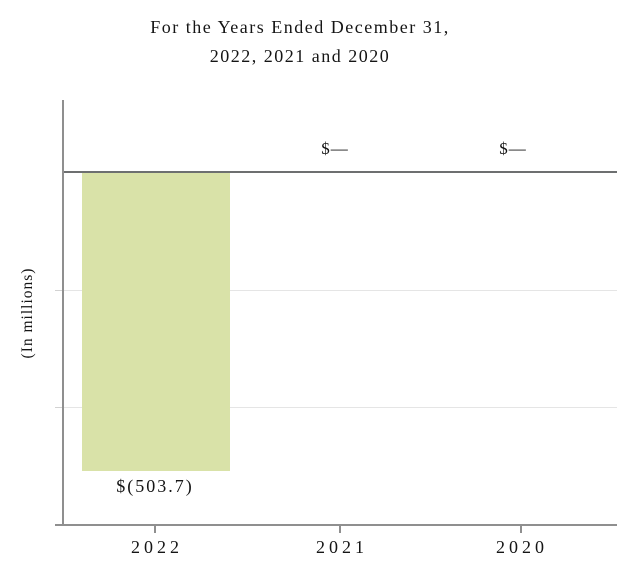 The image size is (634, 586). I want to click on chart-title-line1: For the Years Ended December 31,, so click(300, 27).